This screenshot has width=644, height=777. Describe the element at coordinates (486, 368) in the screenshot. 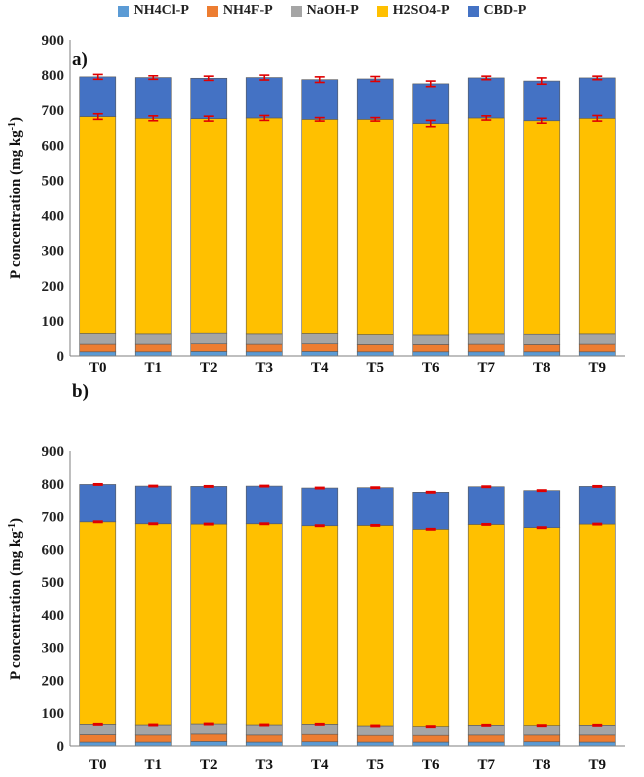

I see `x-tick-label: T7` at that location.